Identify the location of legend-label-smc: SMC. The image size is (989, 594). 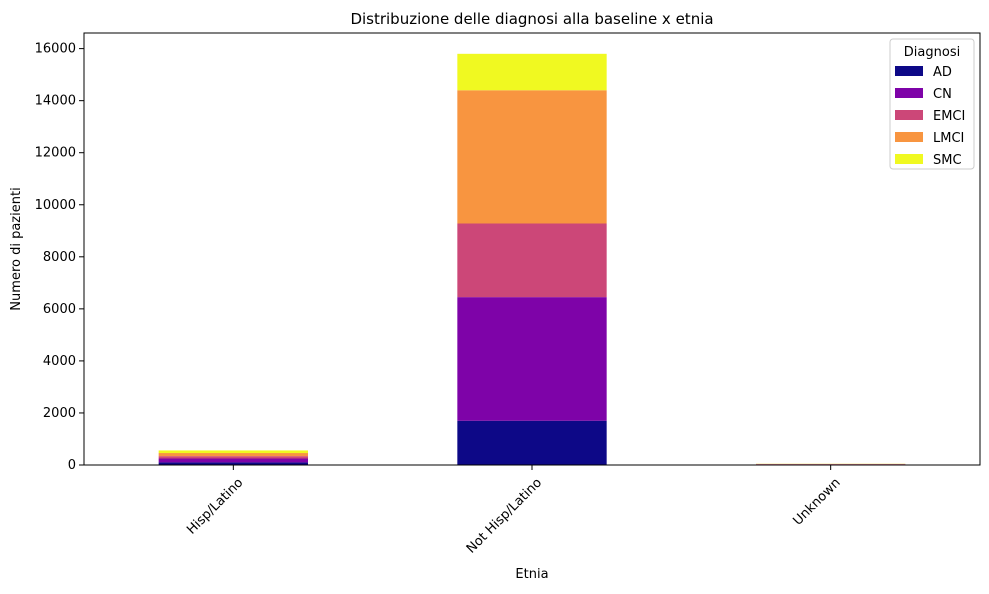
(947, 160).